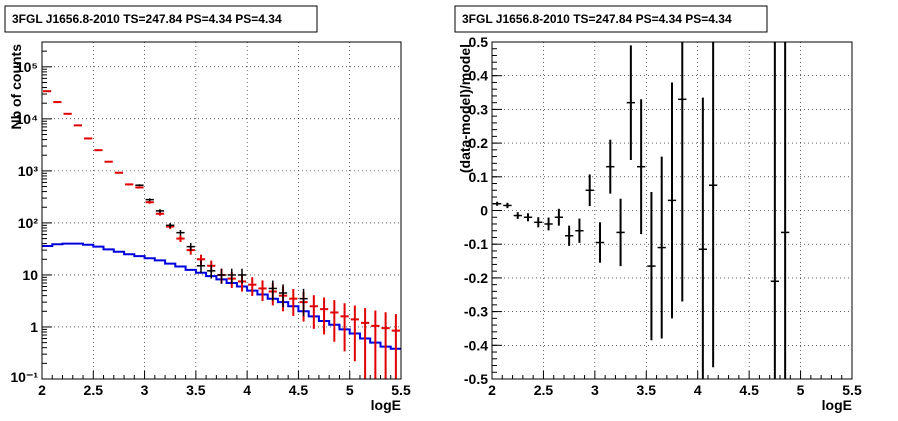  Describe the element at coordinates (24, 377) in the screenshot. I see `y-tick-label: 10⁻¹` at that location.